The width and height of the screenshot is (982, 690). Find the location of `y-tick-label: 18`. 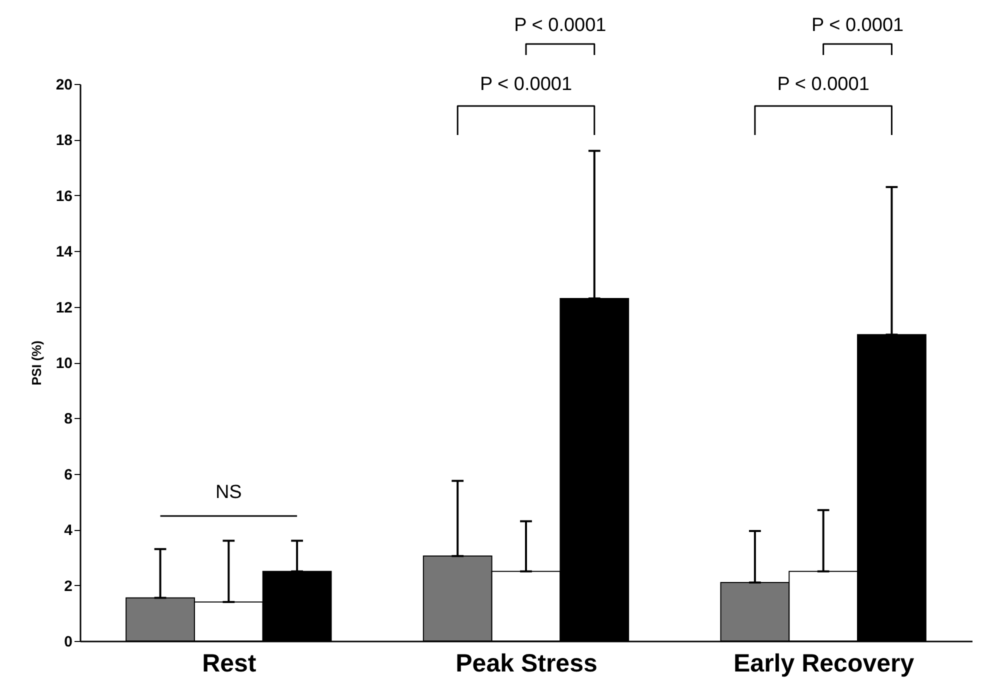

y-tick-label: 18 is located at coordinates (64, 141).